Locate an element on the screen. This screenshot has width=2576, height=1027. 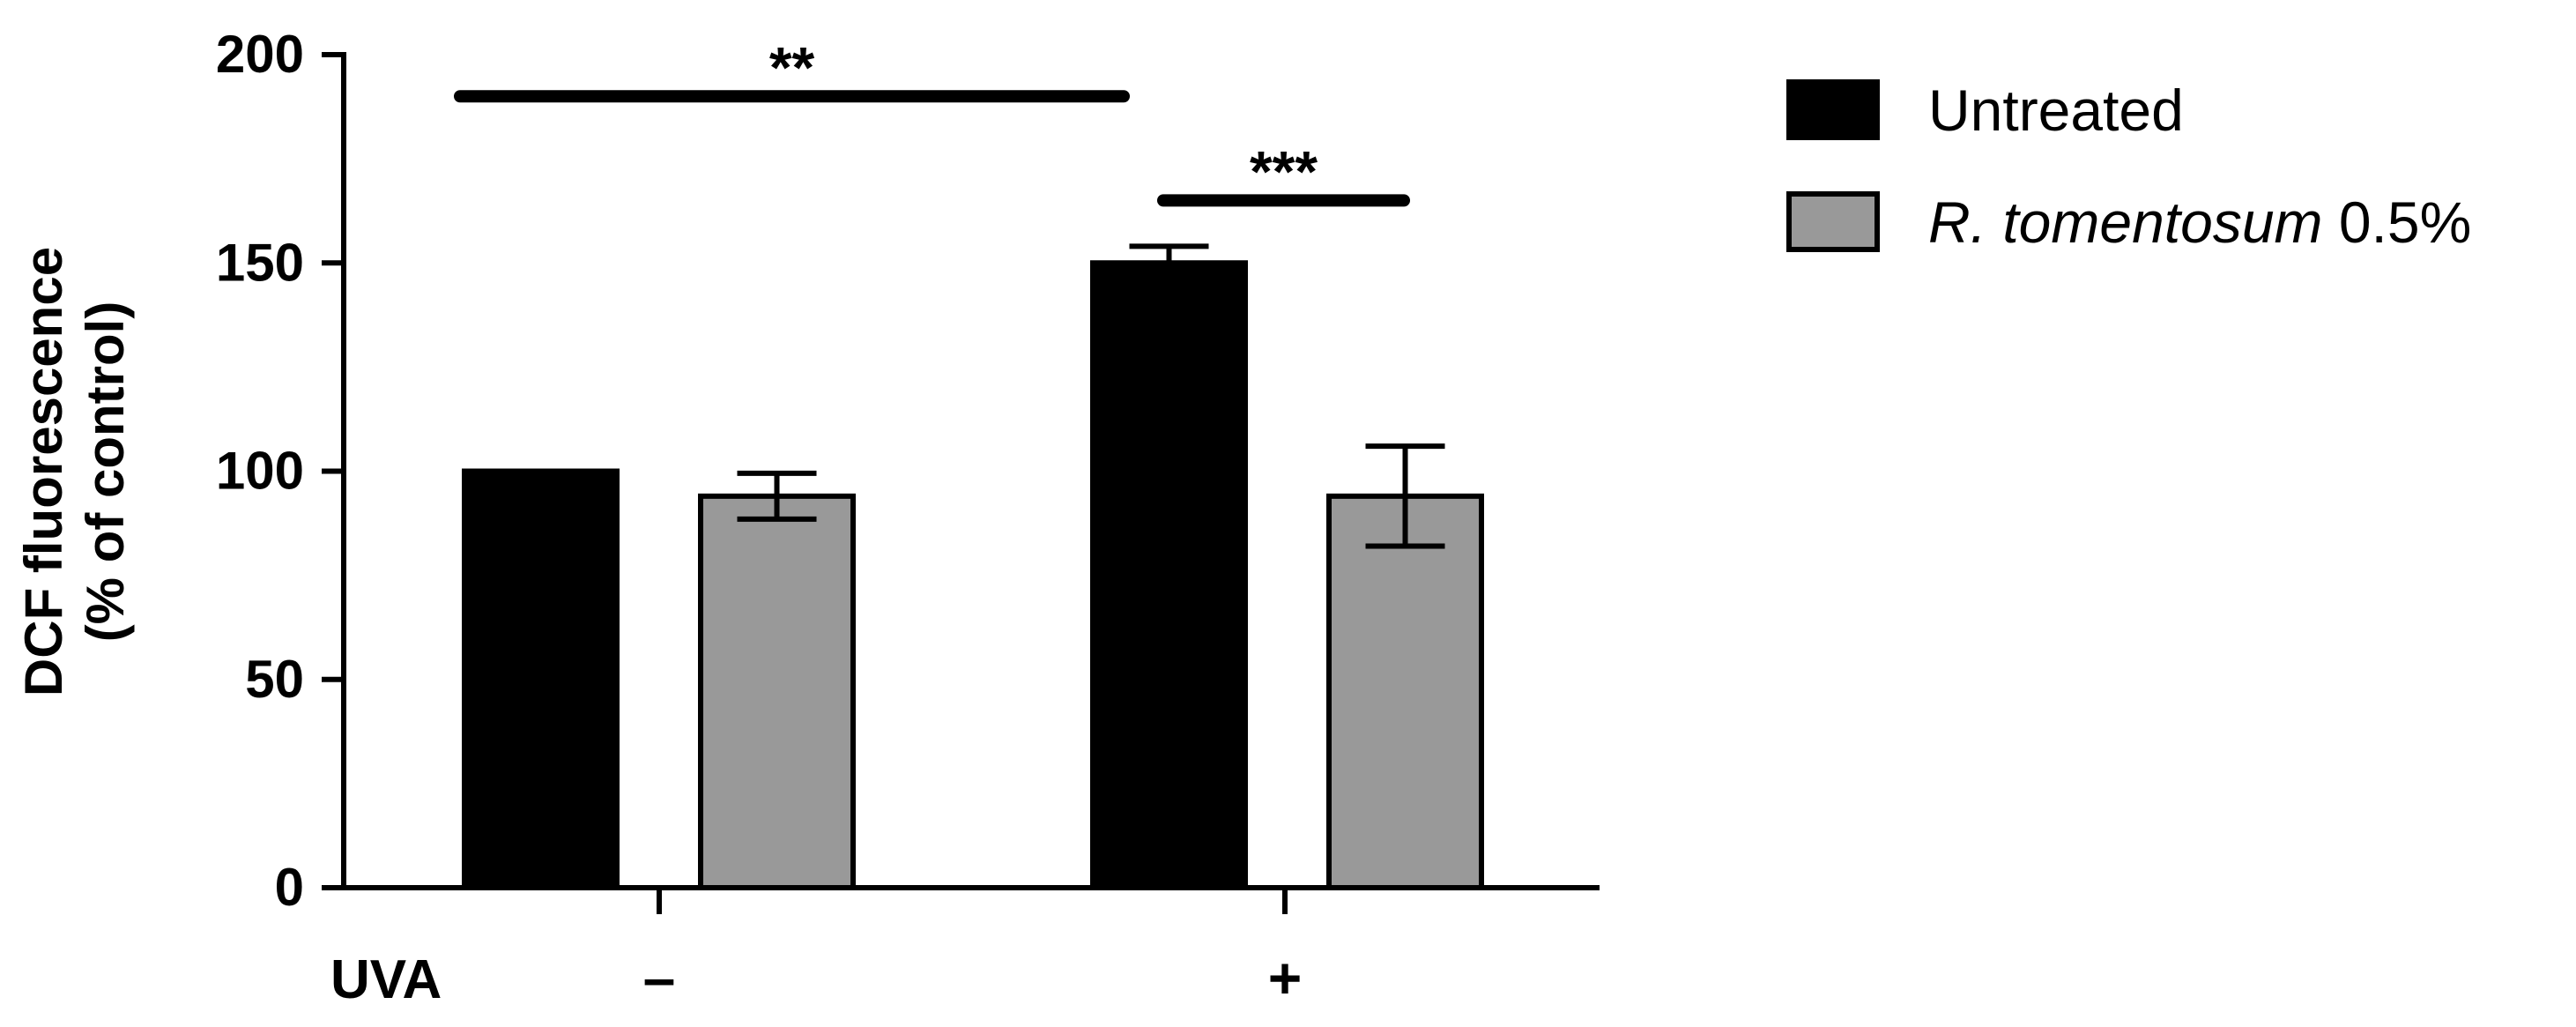
y-tick-label: 0 is located at coordinates (289, 887).